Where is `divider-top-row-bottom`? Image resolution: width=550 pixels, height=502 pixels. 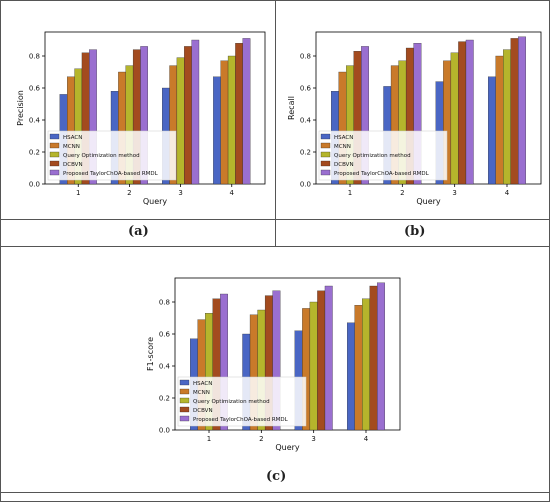
divider-top-row-bottom is located at coordinates (275, 246).